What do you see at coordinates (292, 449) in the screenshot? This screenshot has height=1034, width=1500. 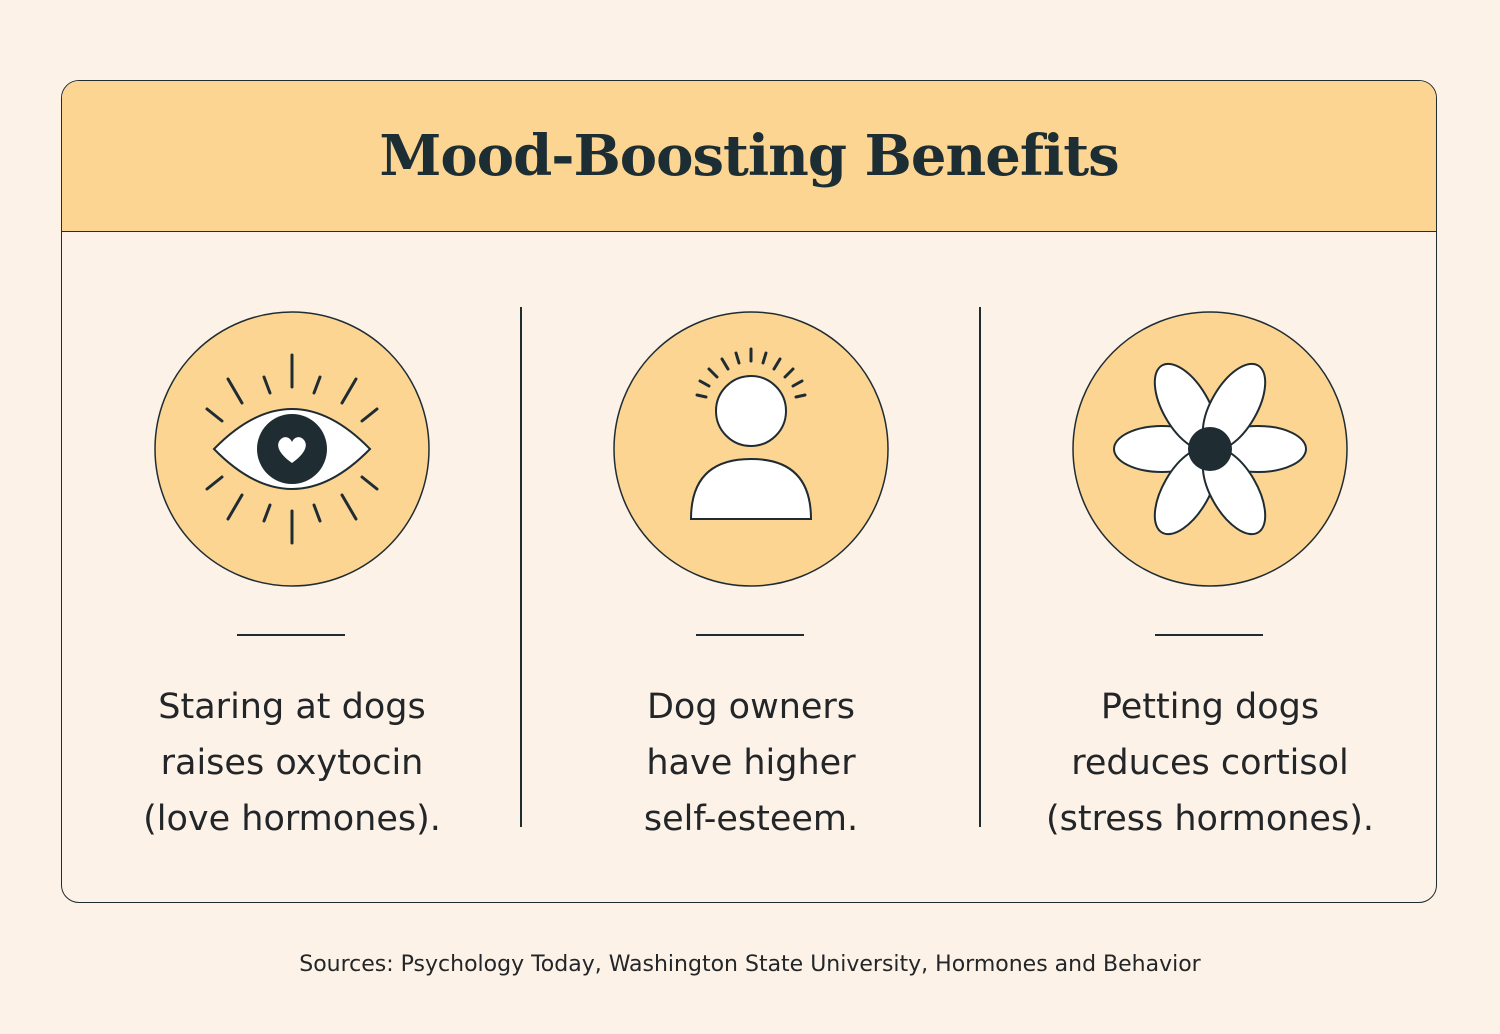 I see `eye-heart-icon` at bounding box center [292, 449].